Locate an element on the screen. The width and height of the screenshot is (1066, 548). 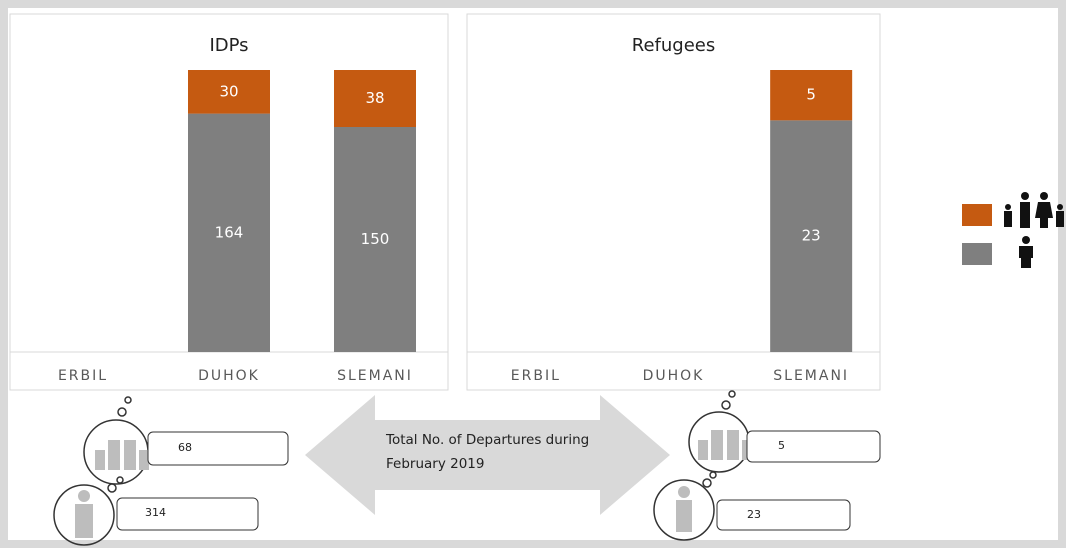
legend-family-icon is located at coordinates (1034, 210).